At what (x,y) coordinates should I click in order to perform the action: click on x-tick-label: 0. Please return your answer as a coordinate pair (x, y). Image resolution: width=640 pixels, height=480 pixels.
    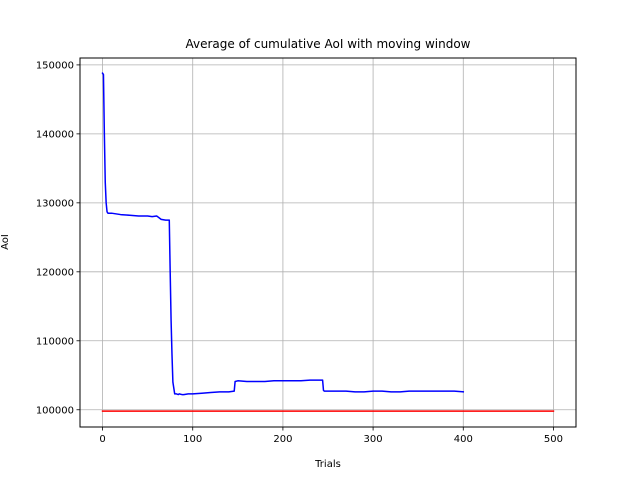
    Looking at the image, I should click on (102, 439).